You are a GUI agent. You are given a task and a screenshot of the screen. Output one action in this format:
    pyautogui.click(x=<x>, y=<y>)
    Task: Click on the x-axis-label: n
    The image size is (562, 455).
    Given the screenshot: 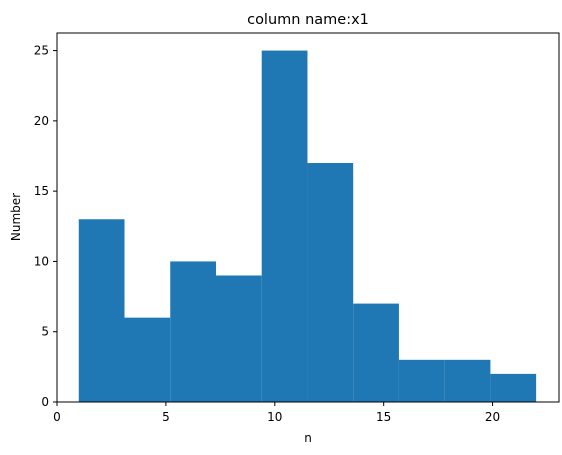 What is the action you would take?
    pyautogui.click(x=308, y=438)
    